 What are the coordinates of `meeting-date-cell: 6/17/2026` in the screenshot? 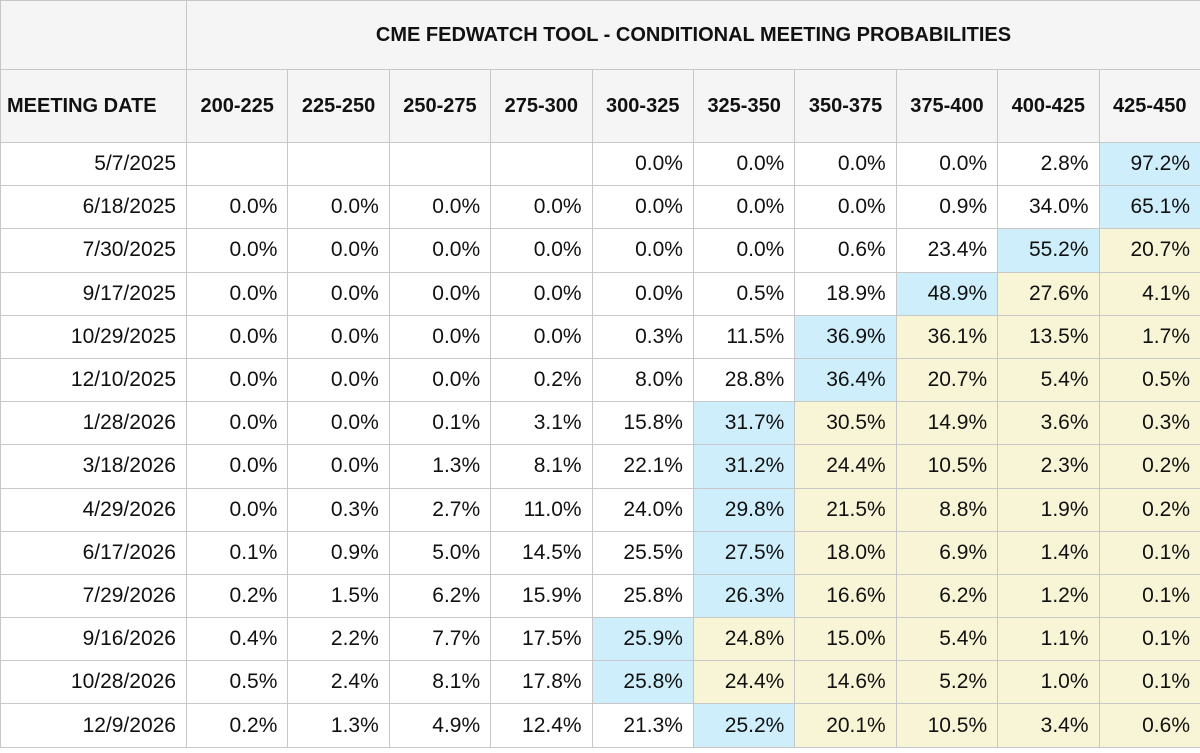 It's located at (93, 552).